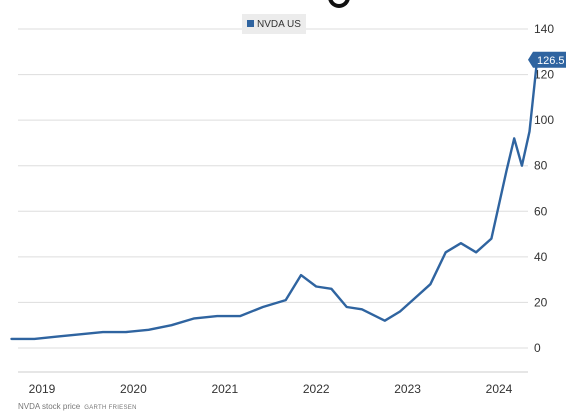  I want to click on x-tick-label: 2022, so click(316, 389).